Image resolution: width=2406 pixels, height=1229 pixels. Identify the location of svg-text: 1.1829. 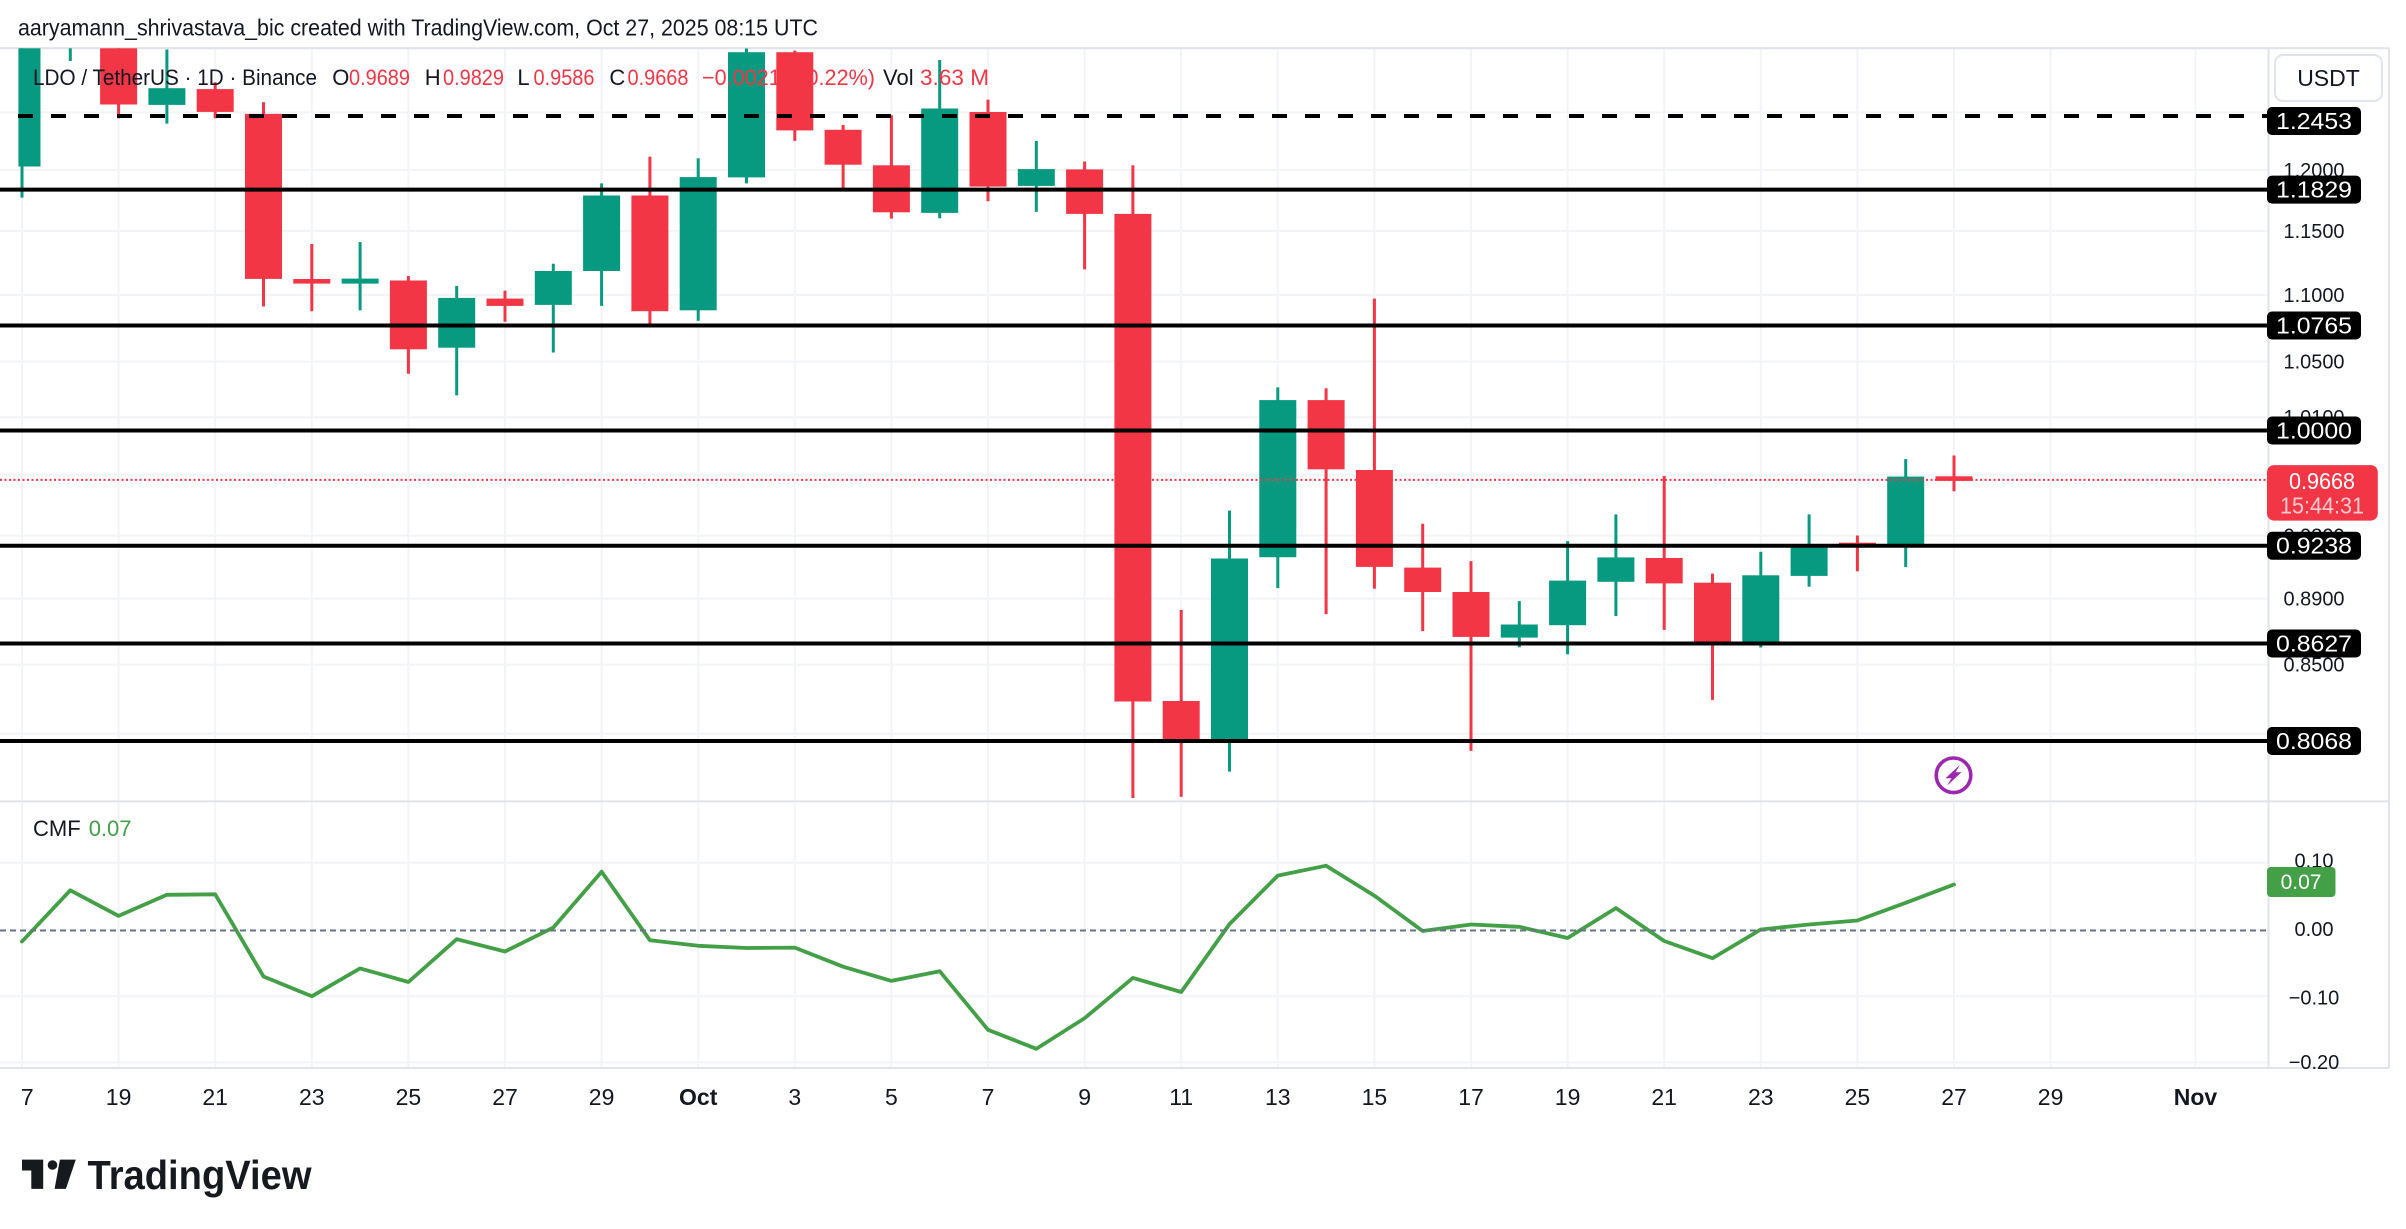
(2314, 190).